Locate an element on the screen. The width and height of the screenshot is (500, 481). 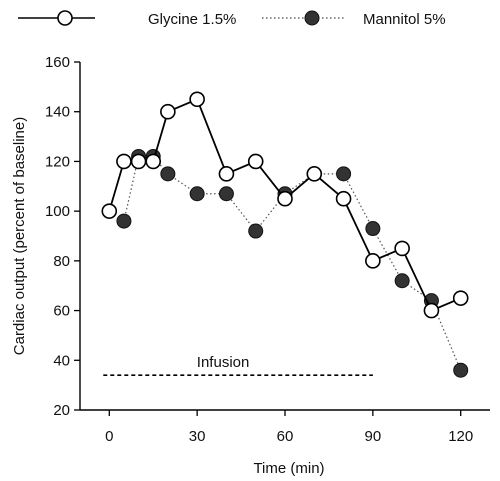
y-tick-label: 120 is located at coordinates (57, 161).